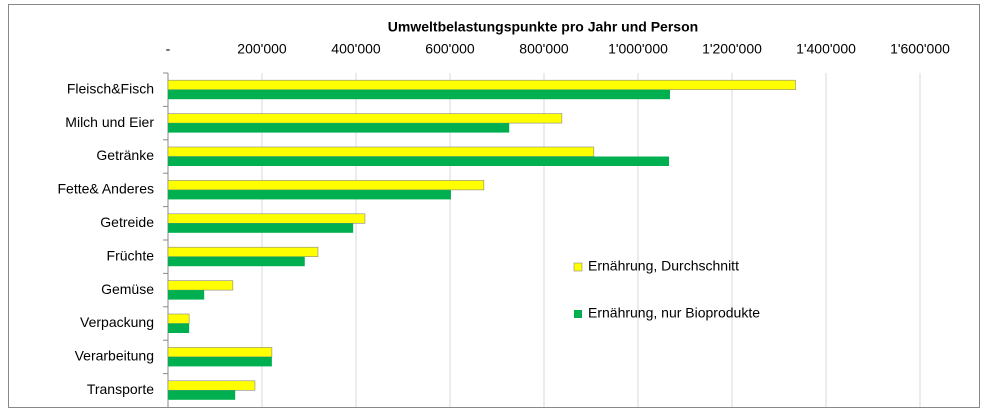 Image resolution: width=986 pixels, height=418 pixels. I want to click on y-tick-label: Gemüse, so click(127, 289).